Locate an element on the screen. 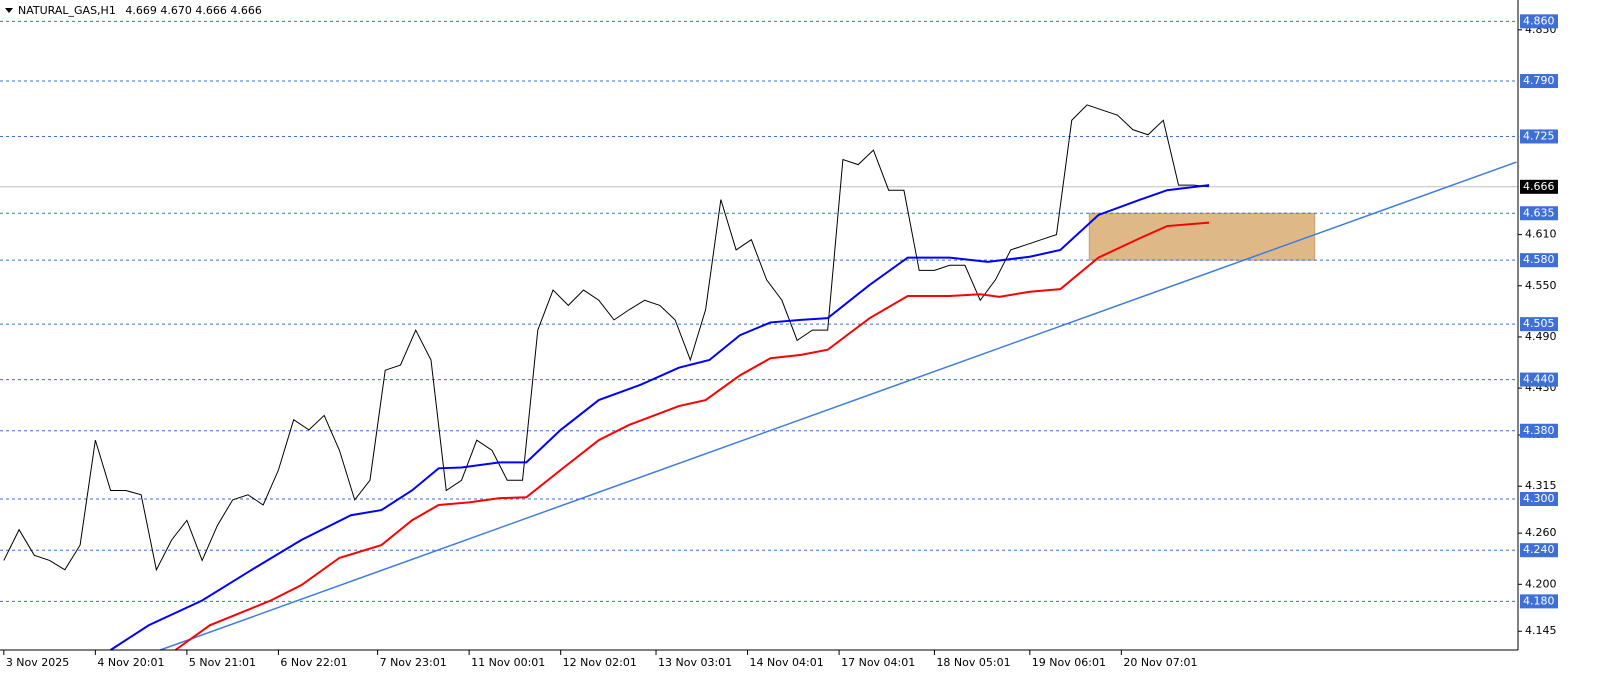 The image size is (1614, 695). y-tick-label: 4.315 is located at coordinates (1541, 485).